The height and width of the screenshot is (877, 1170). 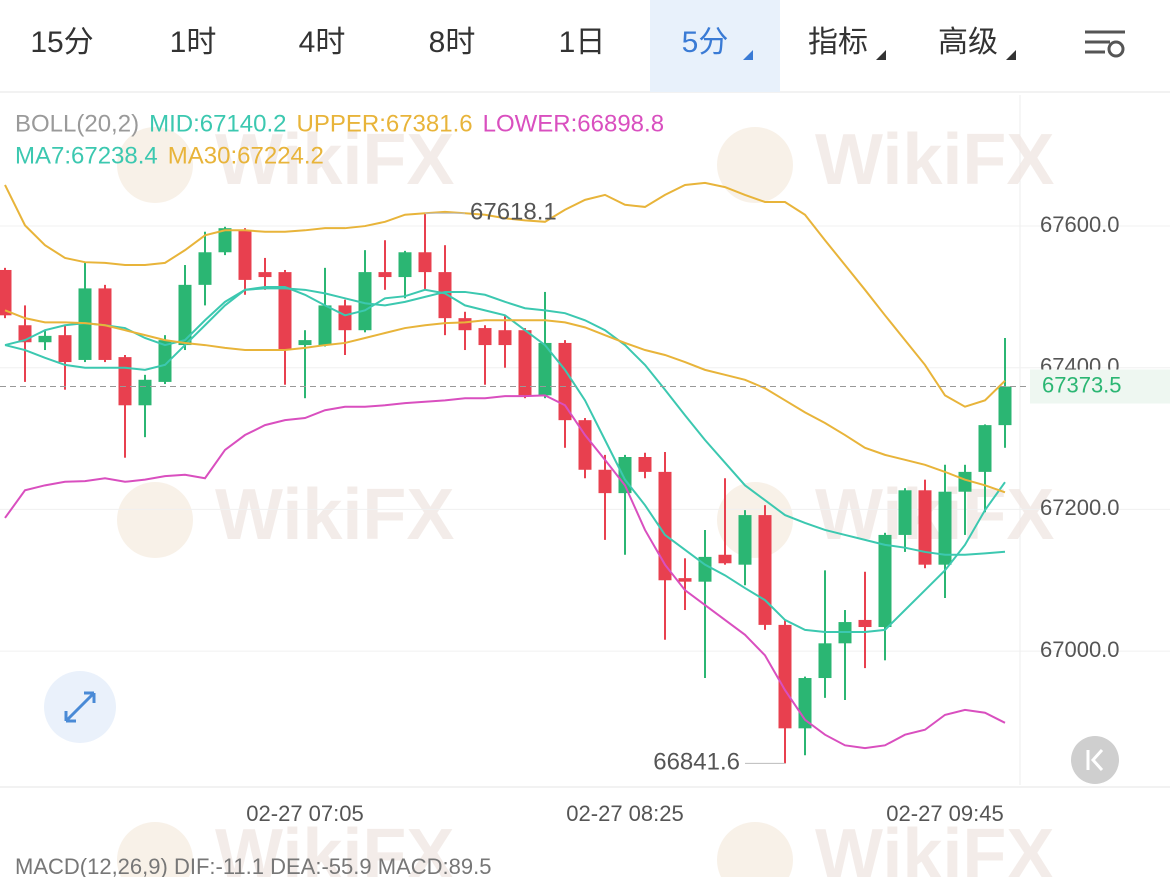 What do you see at coordinates (573, 123) in the screenshot?
I see `legend-entry: LOWER:66898.8` at bounding box center [573, 123].